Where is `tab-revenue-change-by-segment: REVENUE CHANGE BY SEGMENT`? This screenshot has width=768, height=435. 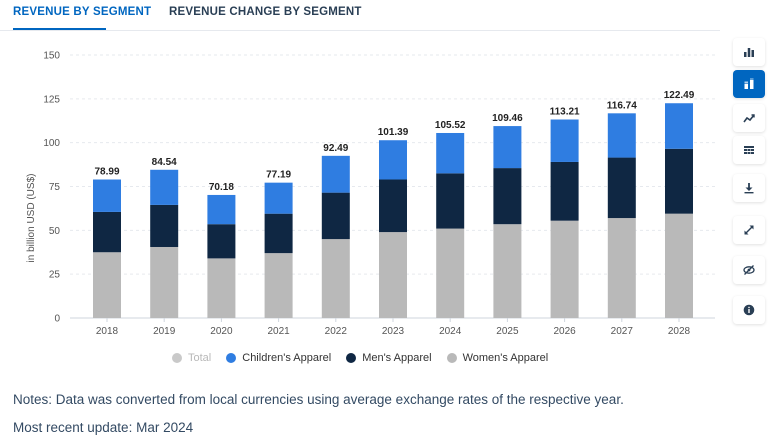
tab-revenue-change-by-segment: REVENUE CHANGE BY SEGMENT is located at coordinates (265, 12).